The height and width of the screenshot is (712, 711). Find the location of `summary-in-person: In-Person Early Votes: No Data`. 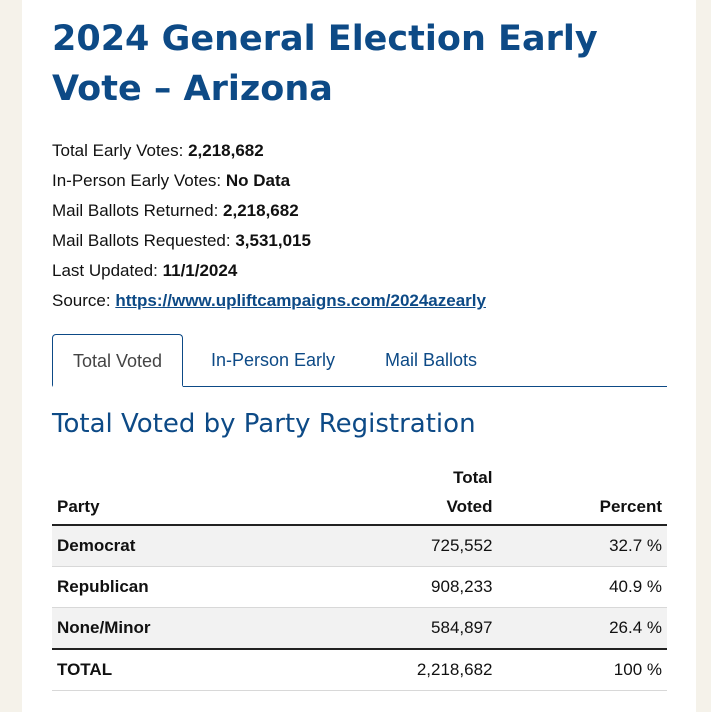

summary-in-person: In-Person Early Votes: No Data is located at coordinates (269, 181).